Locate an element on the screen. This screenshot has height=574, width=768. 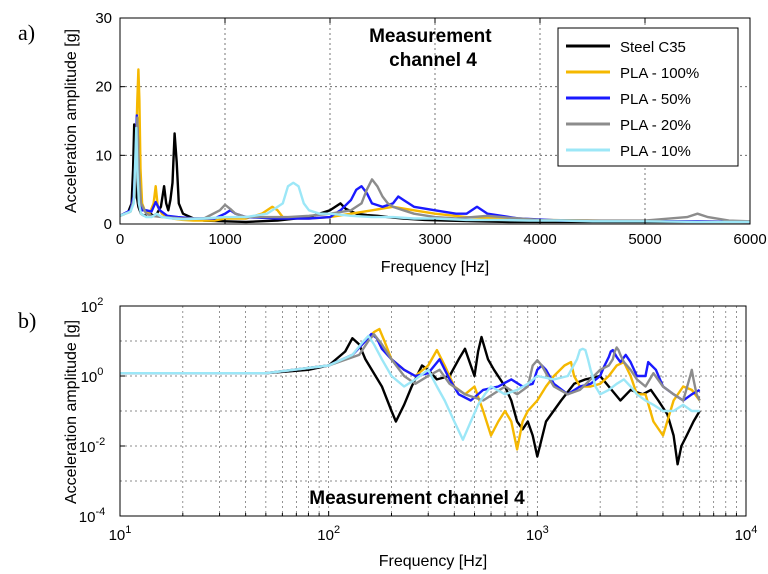
panel-a-series-pla-10- is located at coordinates (434, 175).